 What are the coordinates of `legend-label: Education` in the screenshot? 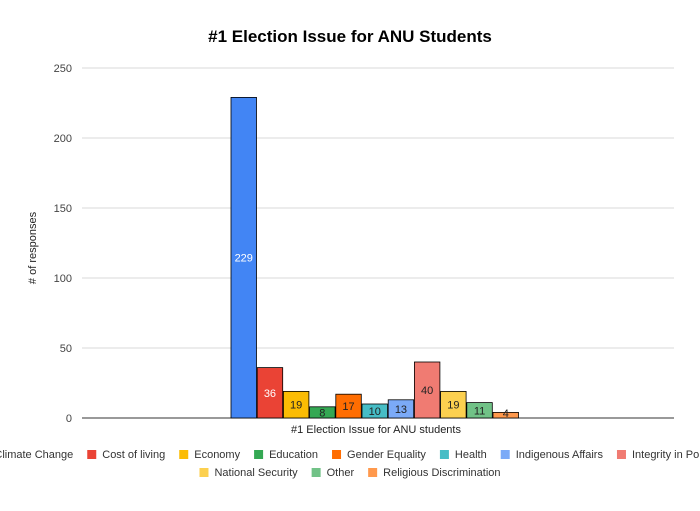 It's located at (293, 455).